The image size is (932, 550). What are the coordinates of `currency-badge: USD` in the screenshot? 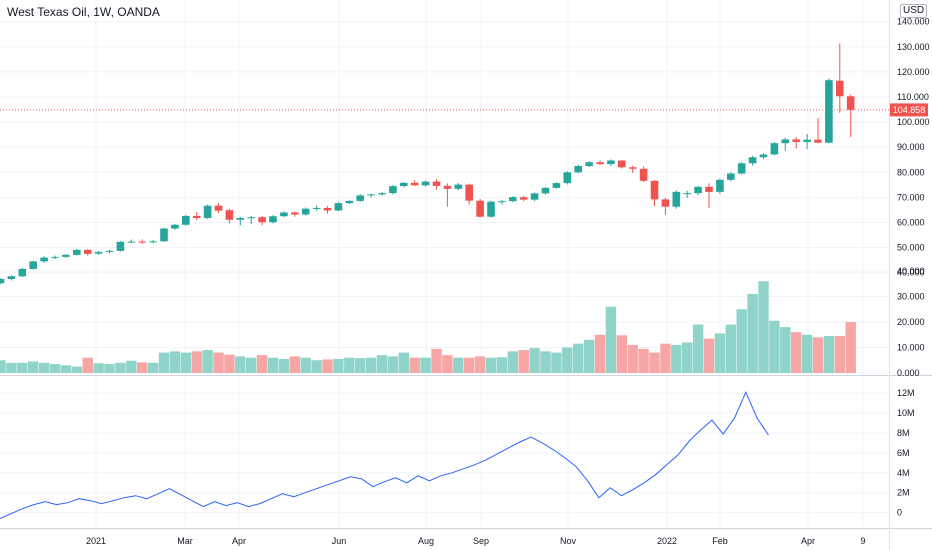 It's located at (914, 11).